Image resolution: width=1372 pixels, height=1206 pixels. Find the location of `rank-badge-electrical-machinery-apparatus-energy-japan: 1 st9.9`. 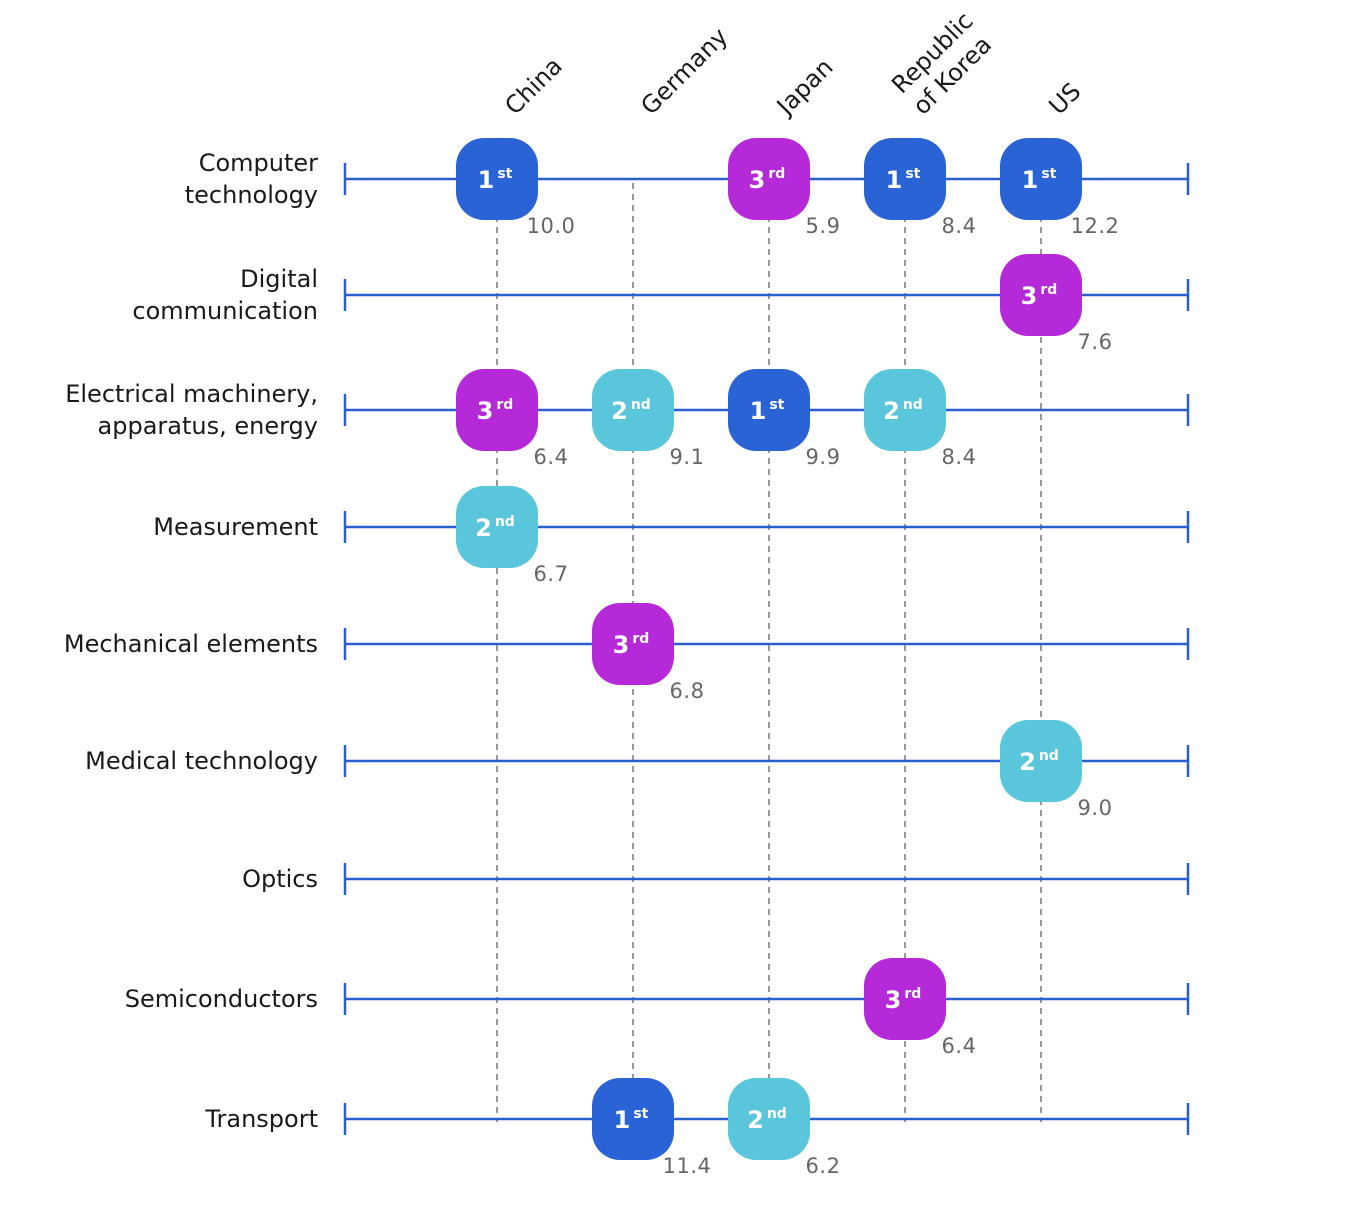

rank-badge-electrical-machinery-apparatus-energy-japan: 1 st9.9 is located at coordinates (784, 419).